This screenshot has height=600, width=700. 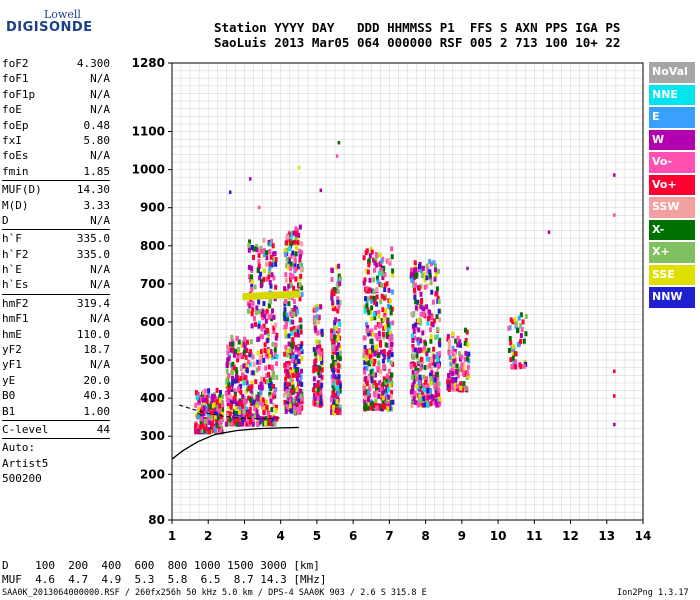 I want to click on digisonde-logo: Lowell DIGISONDE, so click(x=54, y=26).